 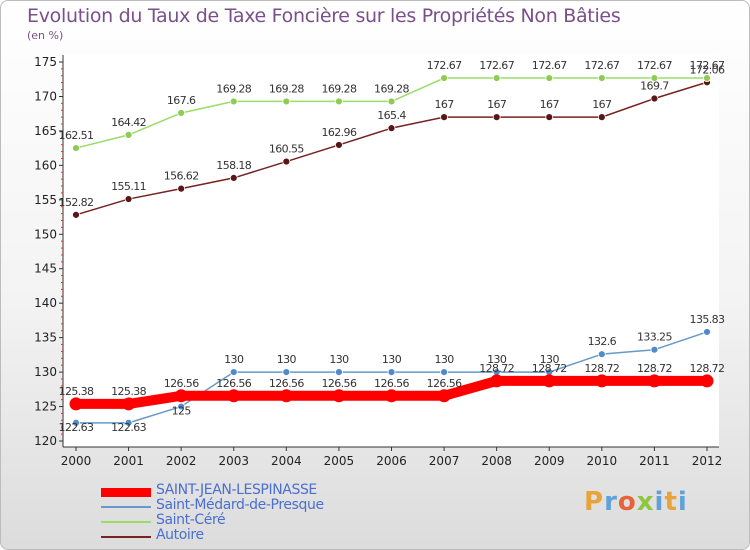 I want to click on legend-label: SAINT-JEAN-LESPINASSE, so click(x=236, y=490).